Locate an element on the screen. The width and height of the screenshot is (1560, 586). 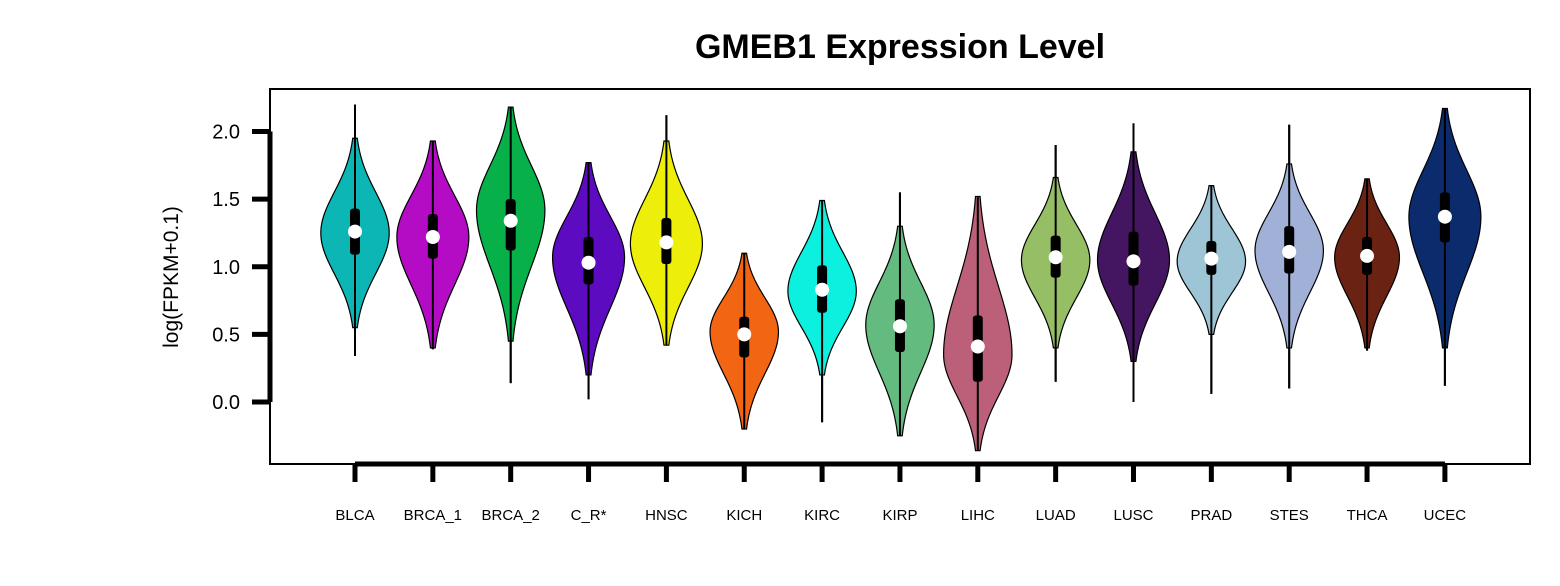
chart-title: GMEB1 Expression Level is located at coordinates (900, 47).